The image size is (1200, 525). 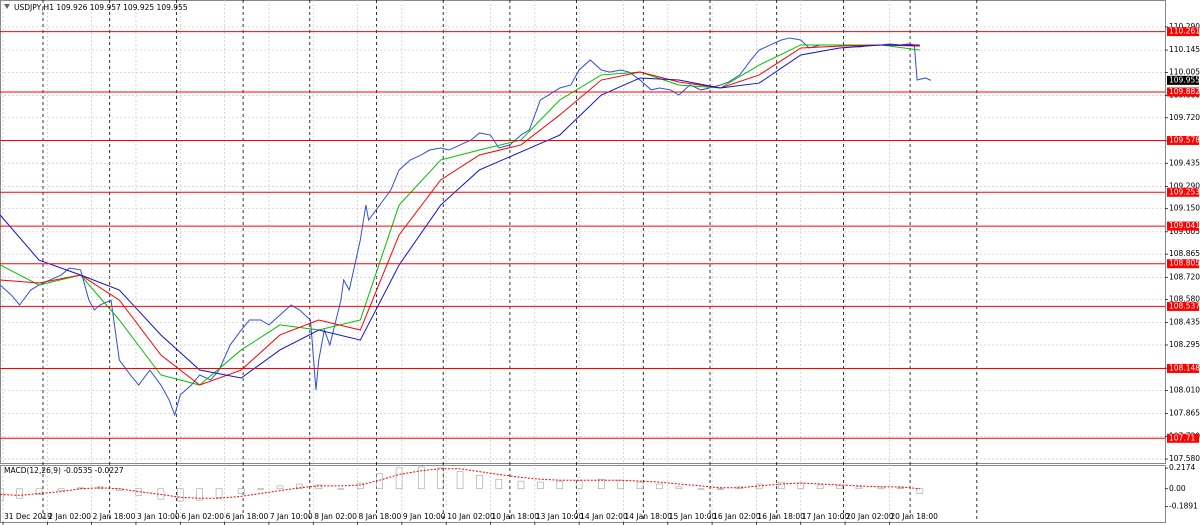 What do you see at coordinates (516, 516) in the screenshot?
I see `x-tick-label: 10 Jan 18:00` at bounding box center [516, 516].